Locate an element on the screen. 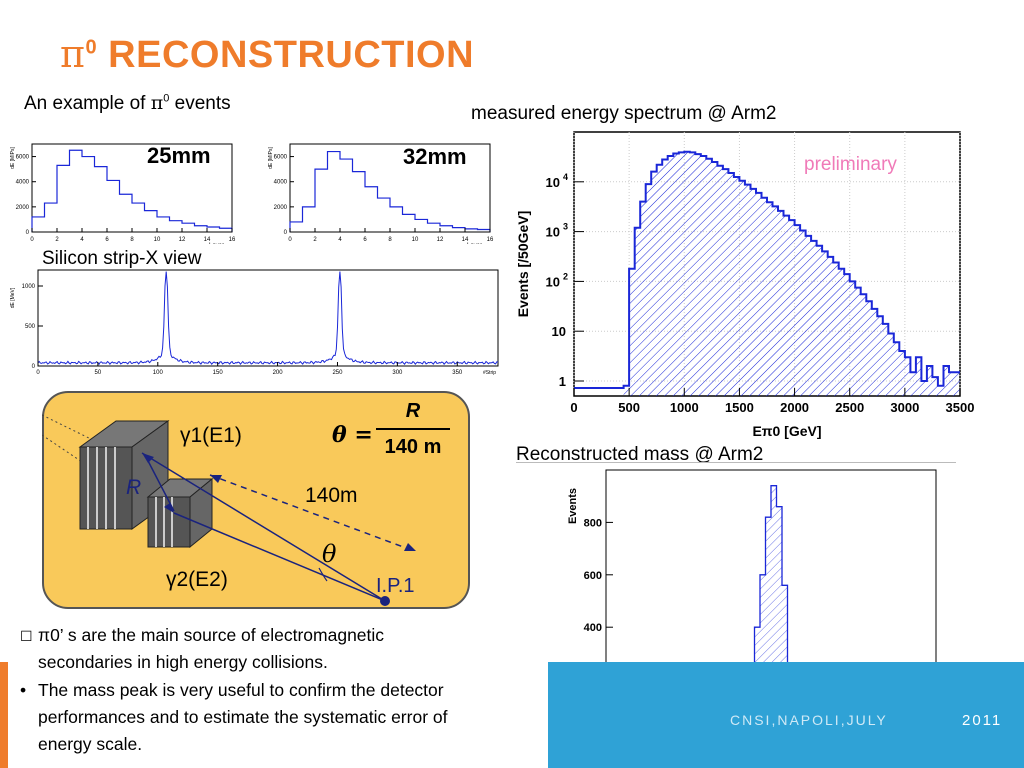 Image resolution: width=1024 pixels, height=768 pixels. y-tick-label: 500 is located at coordinates (30, 327).